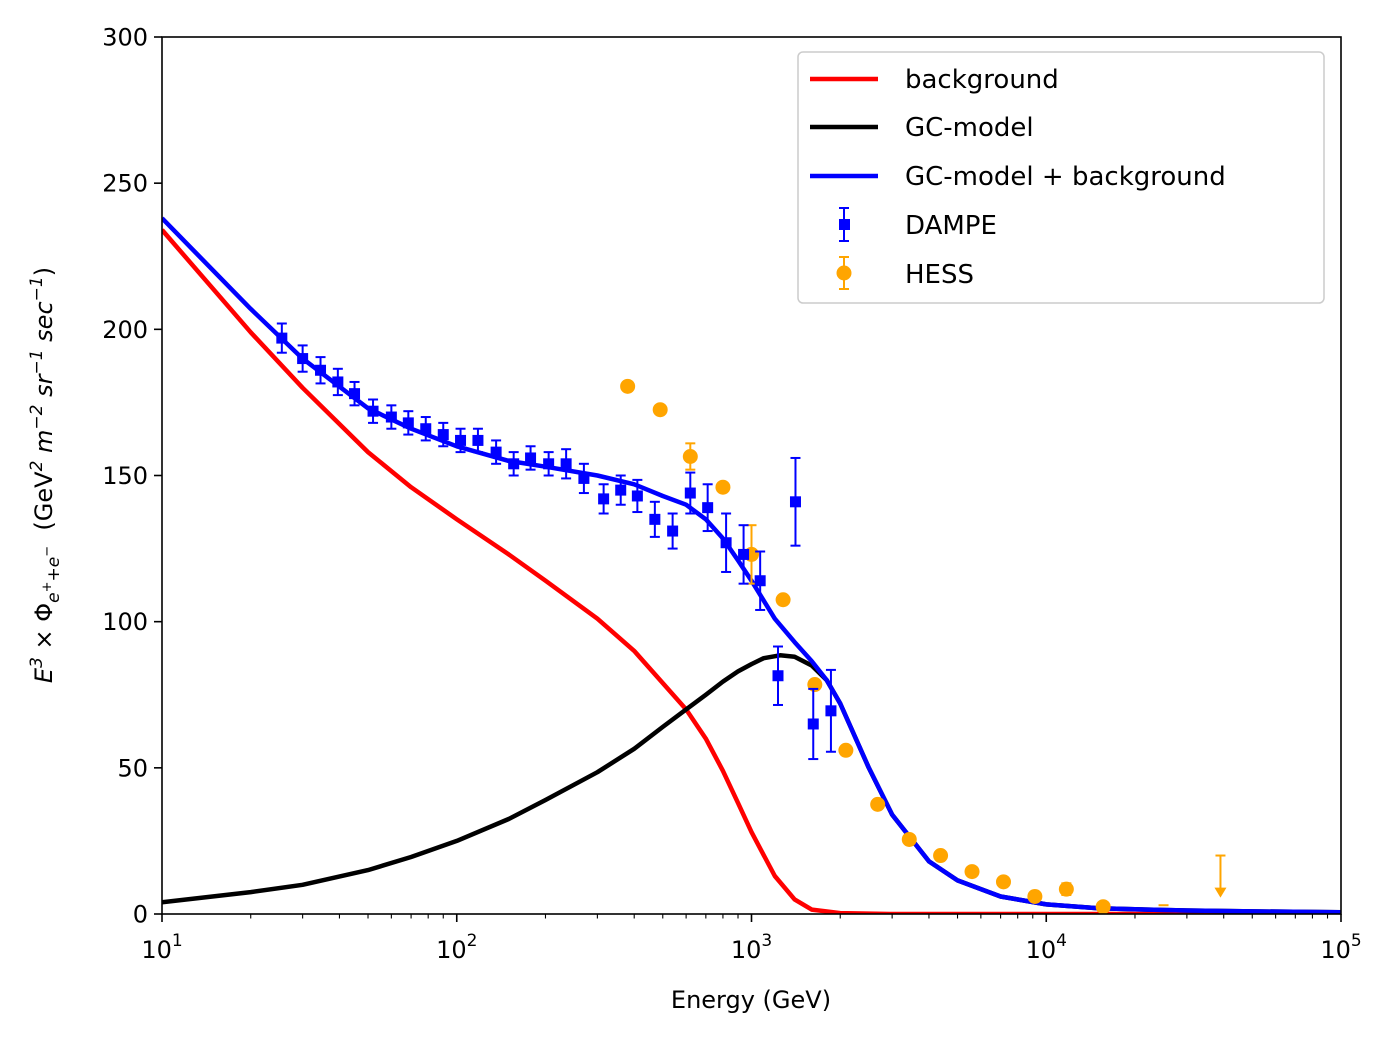  What do you see at coordinates (844, 224) in the screenshot?
I see `legend-swatch-dampe` at bounding box center [844, 224].